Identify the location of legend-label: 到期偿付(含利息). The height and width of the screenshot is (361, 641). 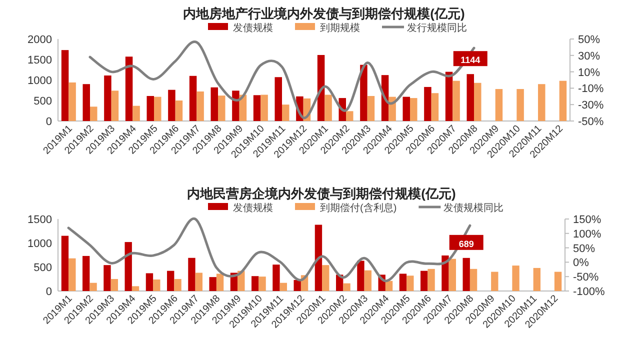
(358, 208).